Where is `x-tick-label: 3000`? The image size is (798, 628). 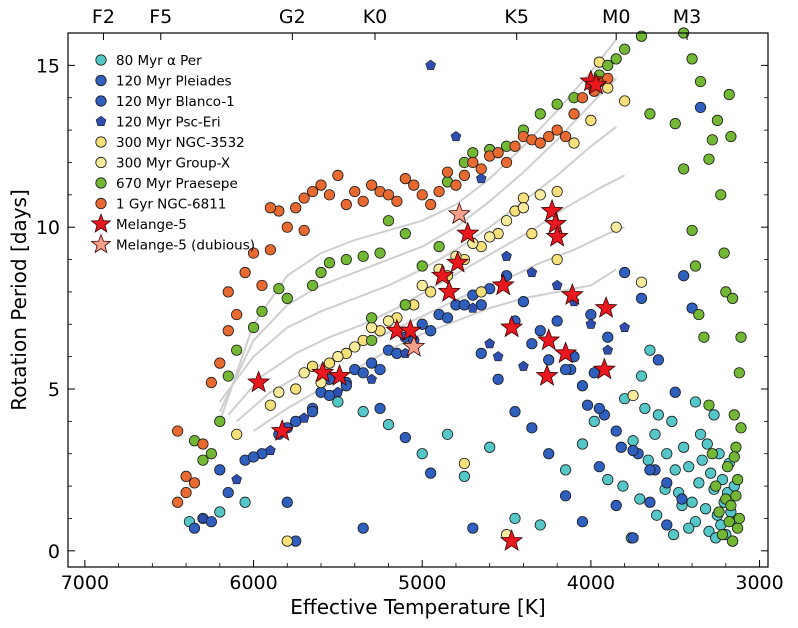 x-tick-label: 3000 is located at coordinates (759, 583).